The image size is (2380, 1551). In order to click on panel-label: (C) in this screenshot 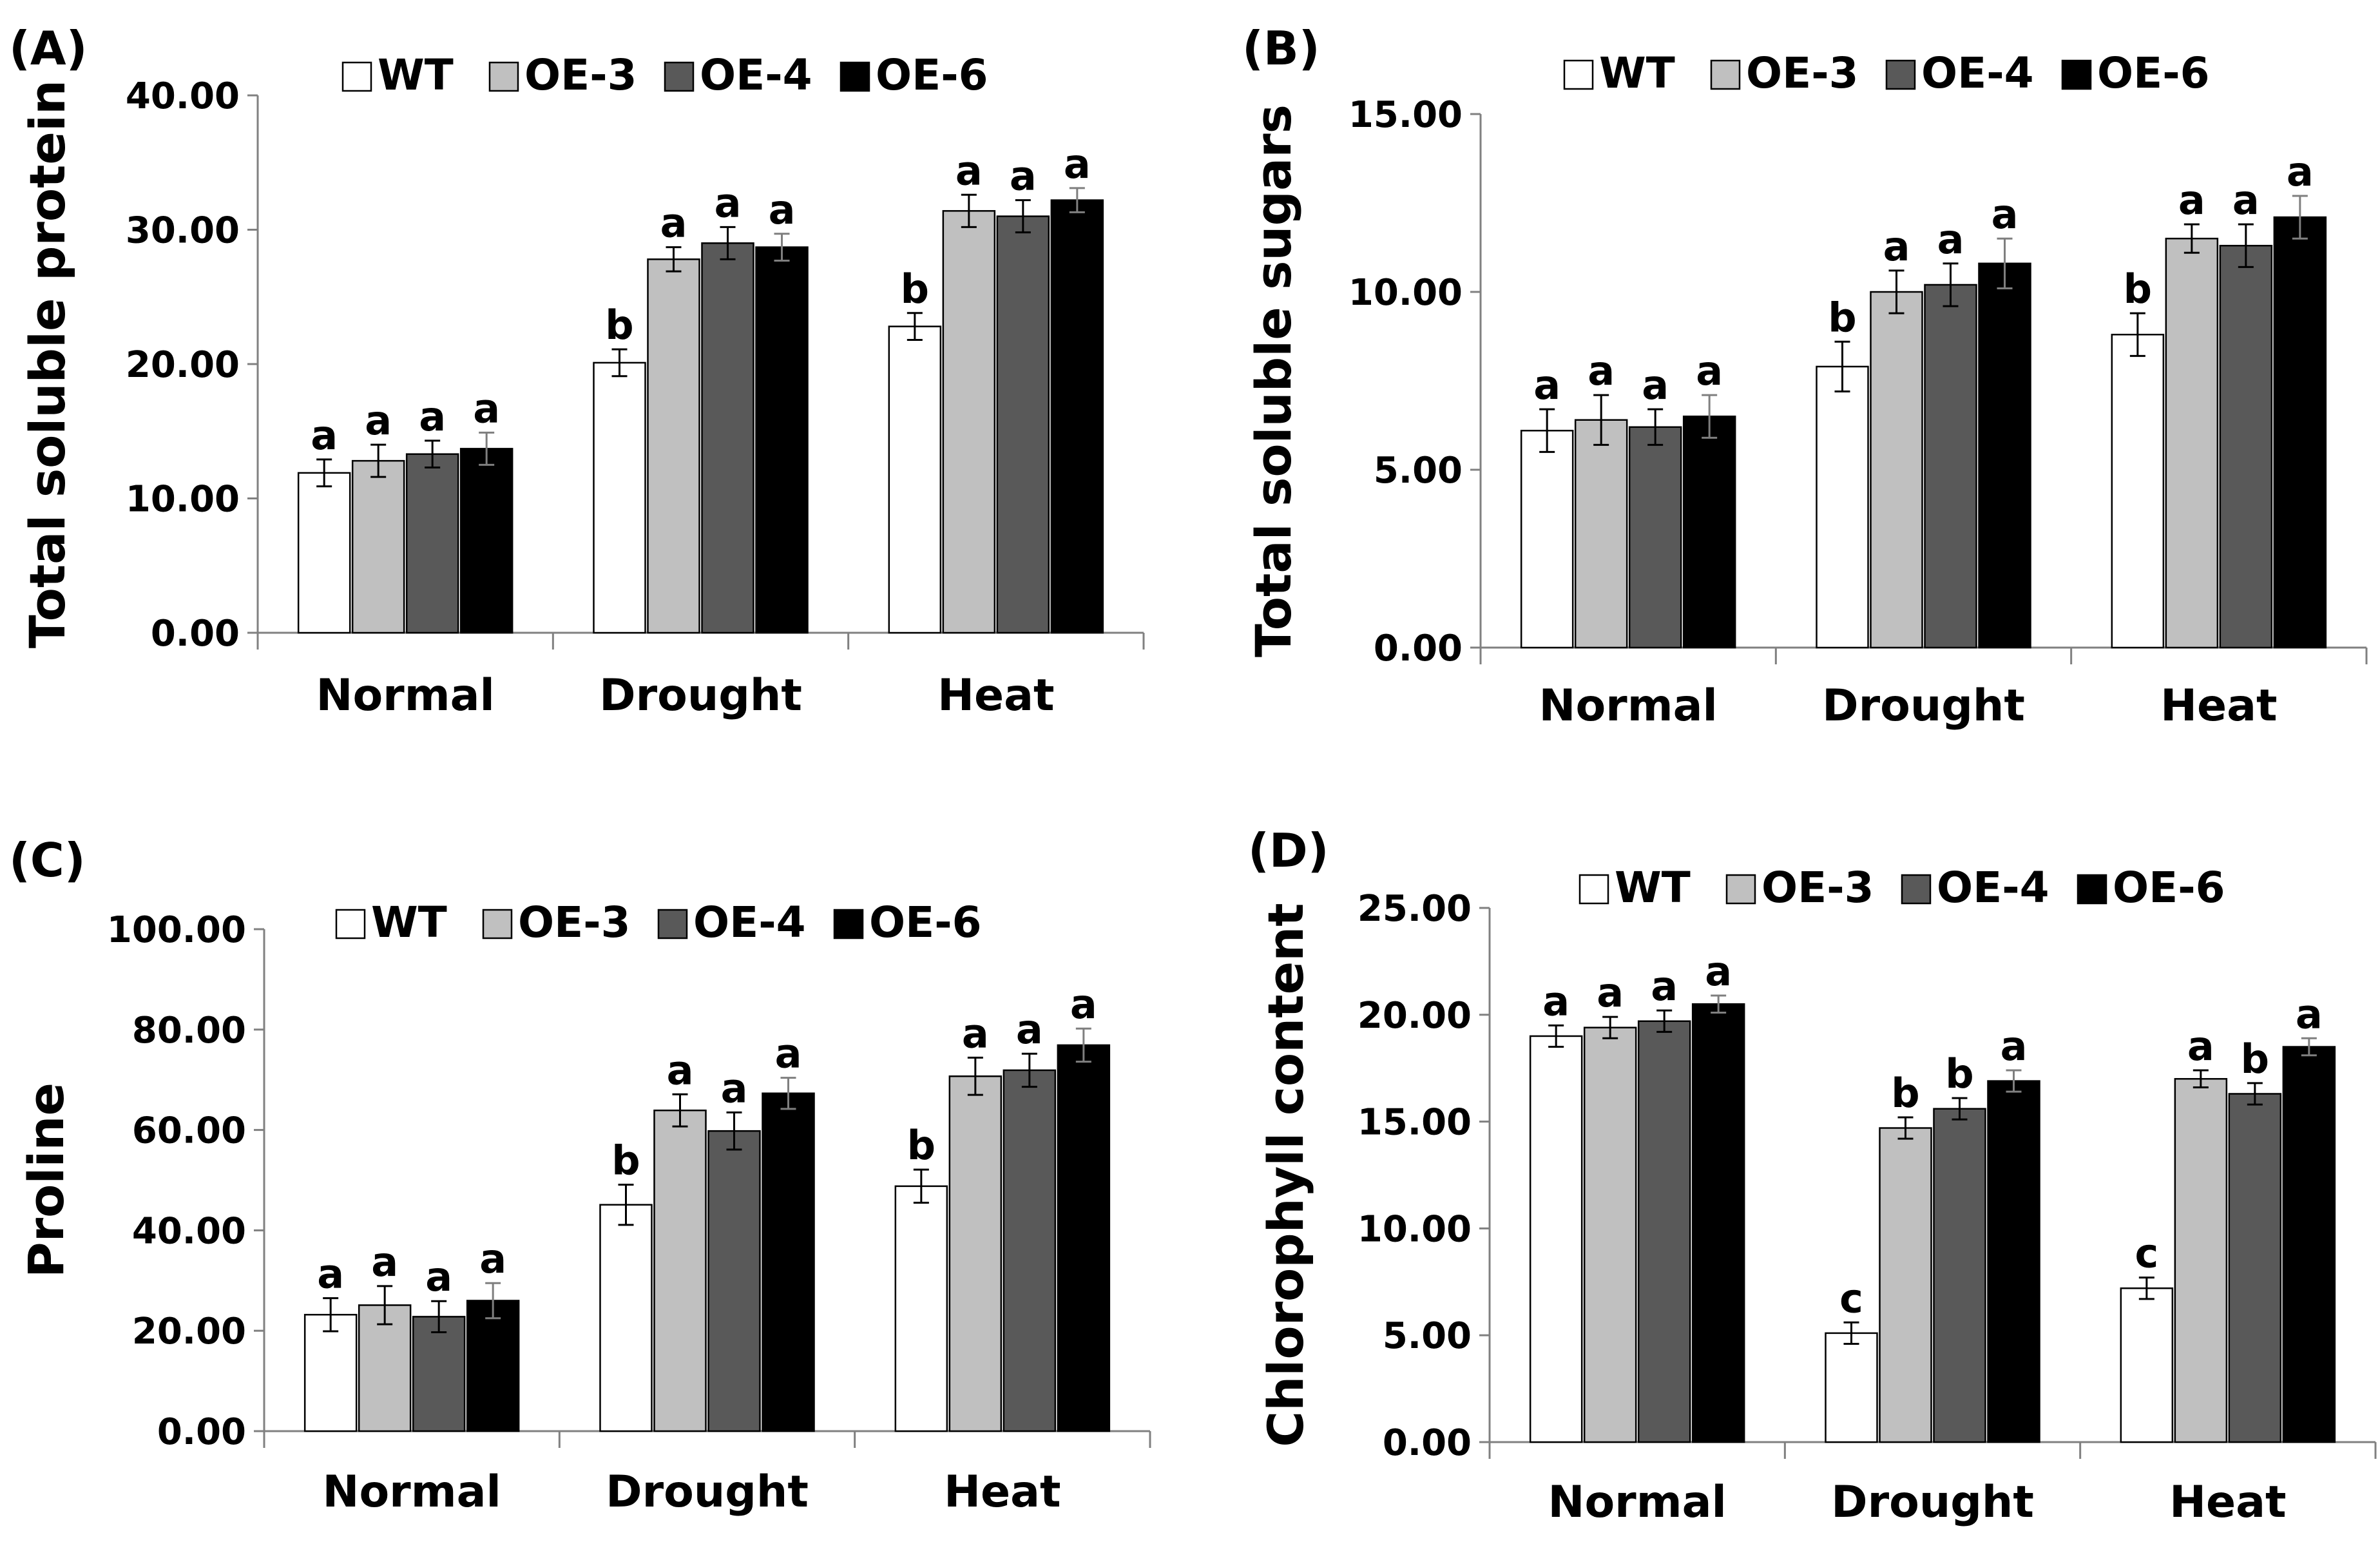, I will do `click(47, 860)`.